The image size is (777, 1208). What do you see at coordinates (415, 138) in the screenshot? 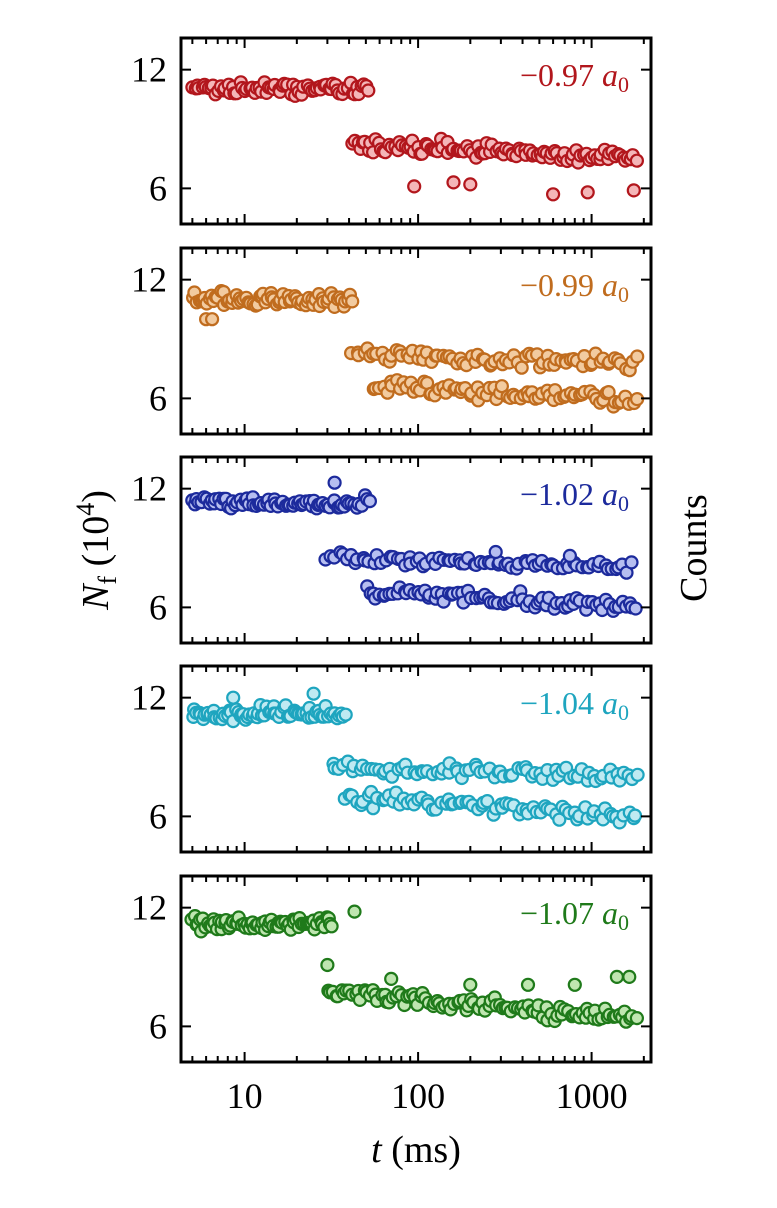
I see `panel-1-points` at bounding box center [415, 138].